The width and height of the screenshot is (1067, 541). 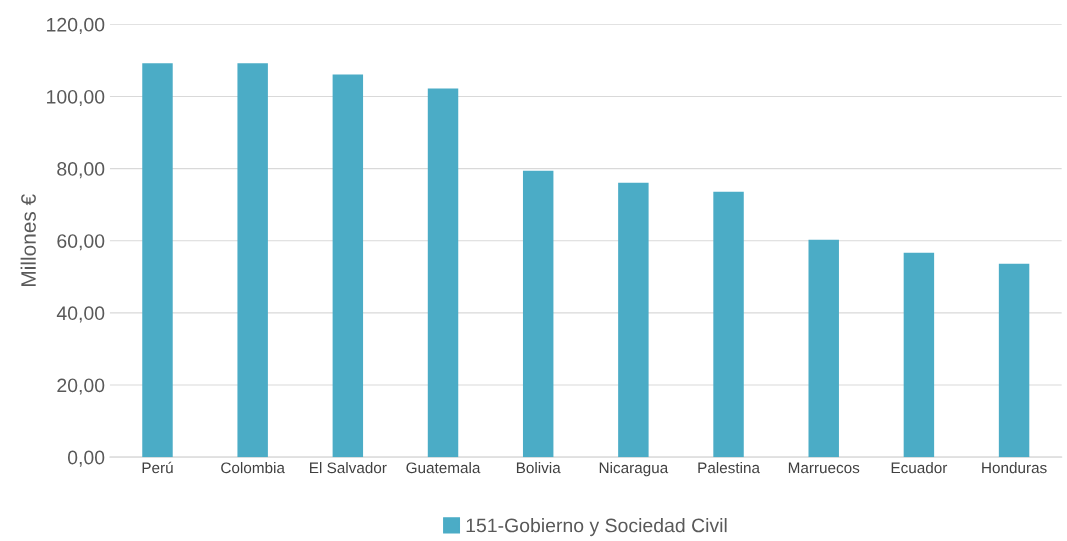 I want to click on y-tick-label: 40,00, so click(x=80, y=314).